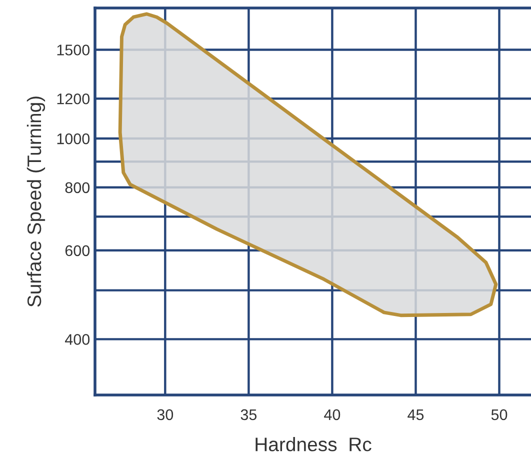  Describe the element at coordinates (314, 444) in the screenshot. I see `x-axis-title: Hardness Rc` at that location.